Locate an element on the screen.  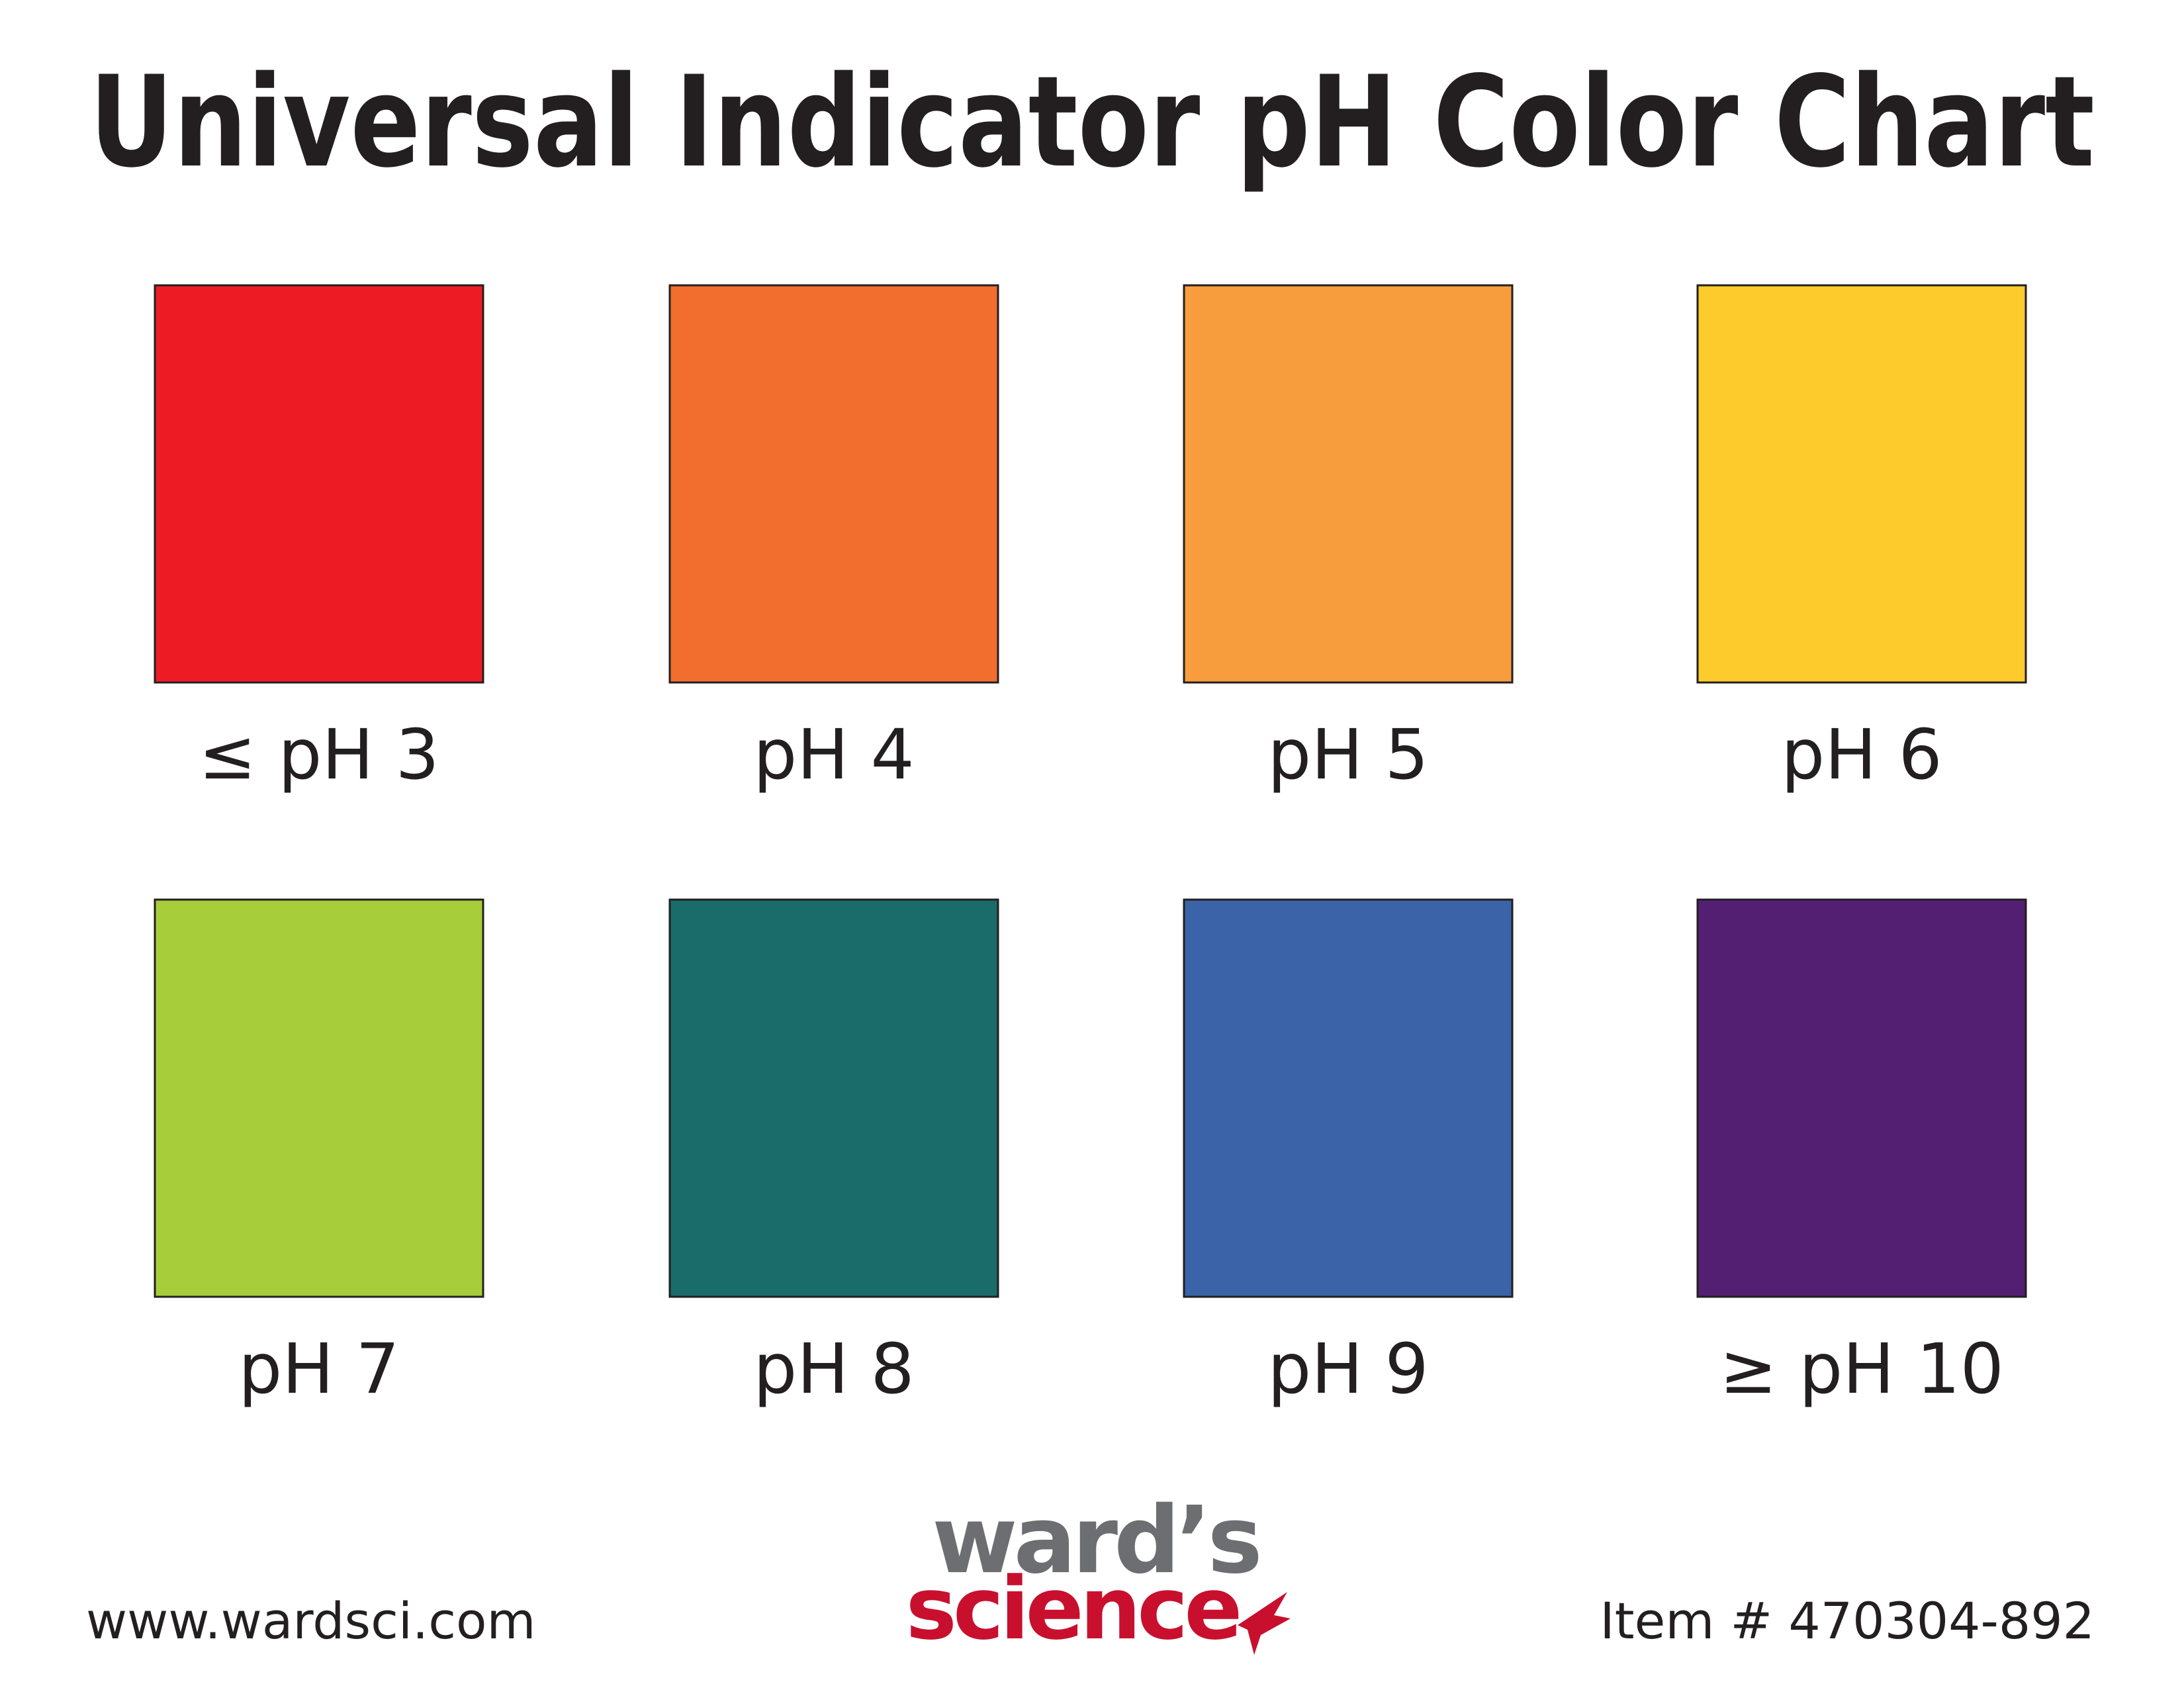
swatch-label: ≤ pH 3 is located at coordinates (319, 754).